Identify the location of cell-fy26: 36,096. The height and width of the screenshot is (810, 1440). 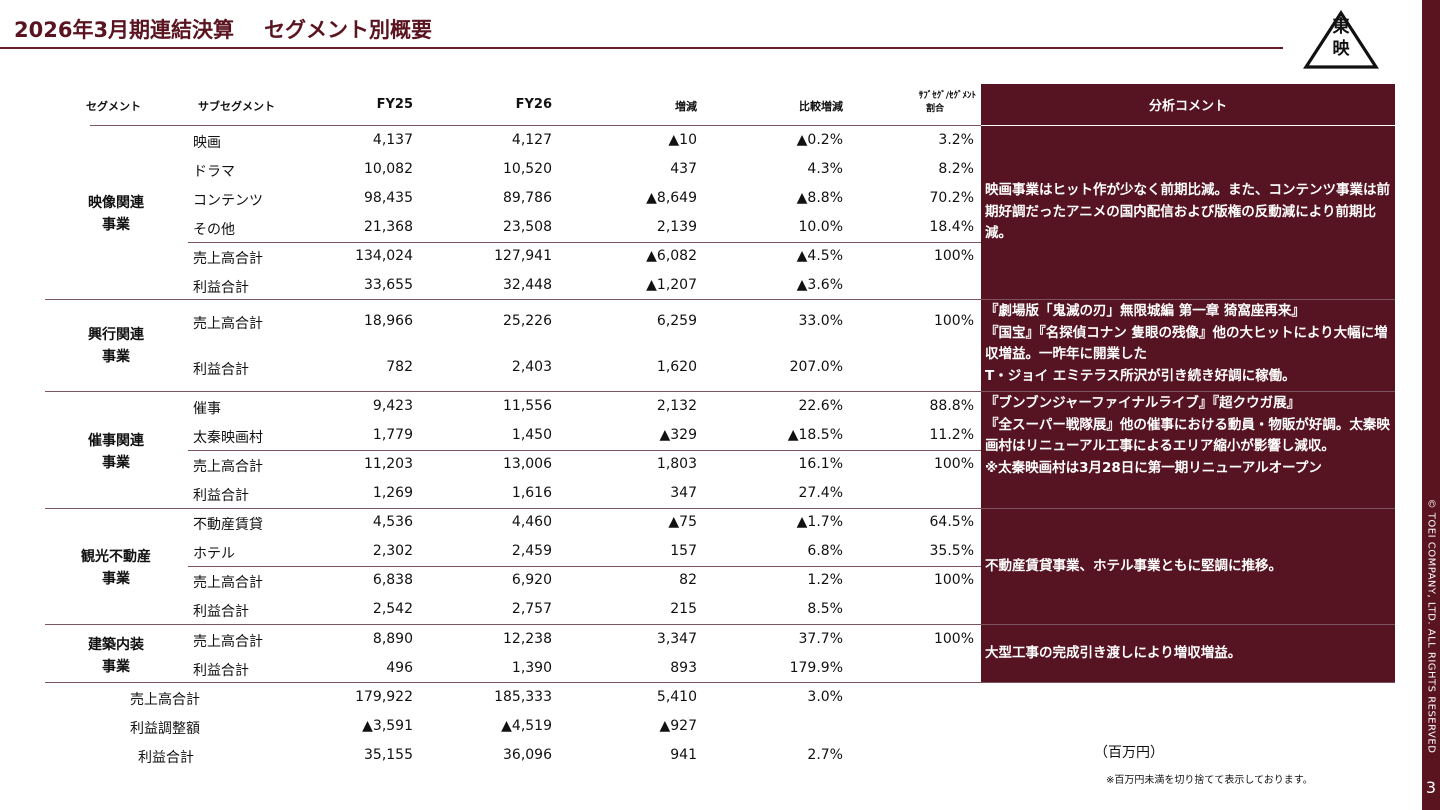
(527, 755).